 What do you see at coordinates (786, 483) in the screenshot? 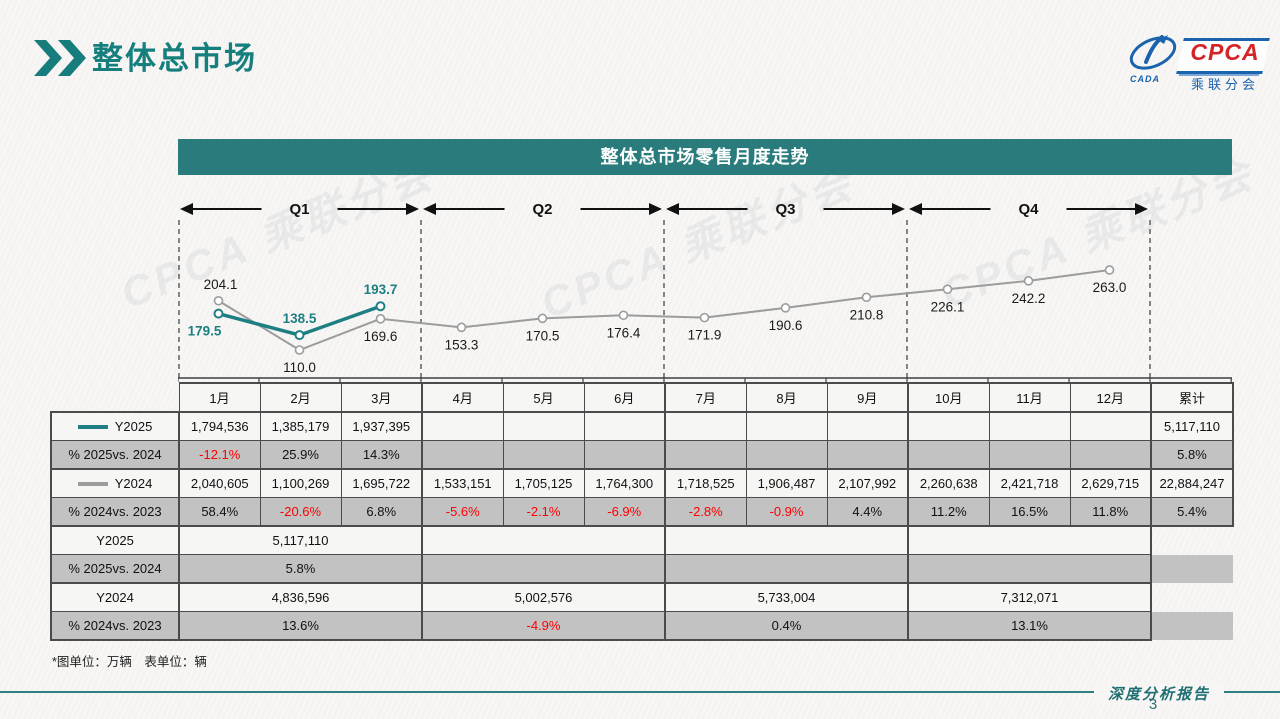
I see `table-cell: 1,906,487` at bounding box center [786, 483].